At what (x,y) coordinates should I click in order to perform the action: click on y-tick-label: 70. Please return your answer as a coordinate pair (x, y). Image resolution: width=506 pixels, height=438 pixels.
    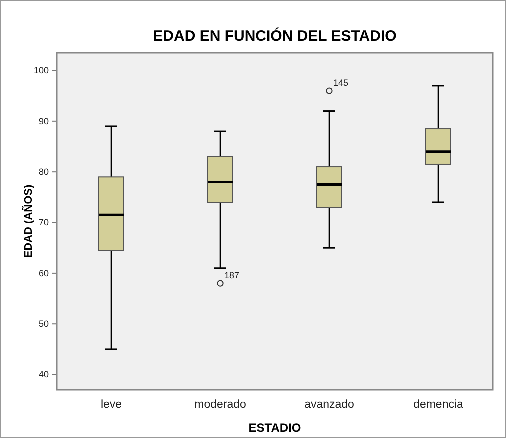
    Looking at the image, I should click on (43, 223).